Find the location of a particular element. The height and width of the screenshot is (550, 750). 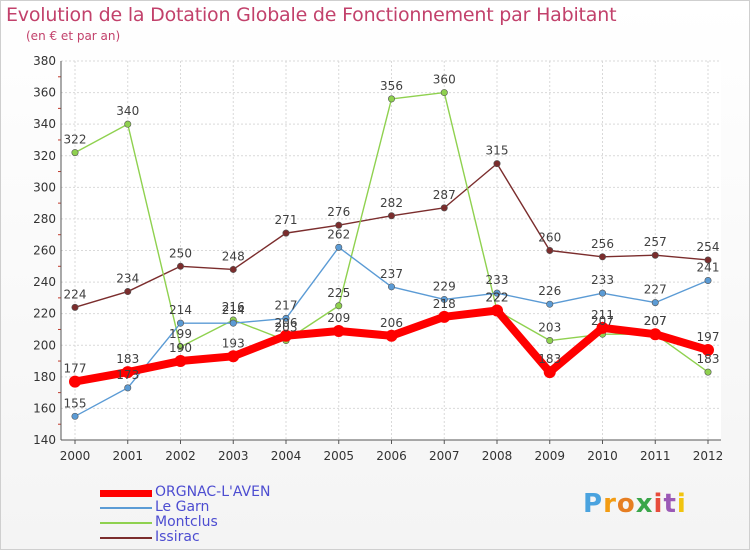

data-label: 214 is located at coordinates (233, 310).